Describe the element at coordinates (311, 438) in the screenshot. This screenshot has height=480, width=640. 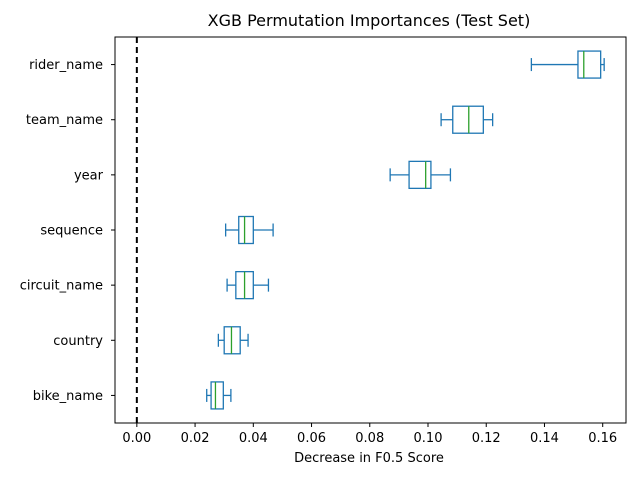
I see `x-tick-label: 0.06` at that location.